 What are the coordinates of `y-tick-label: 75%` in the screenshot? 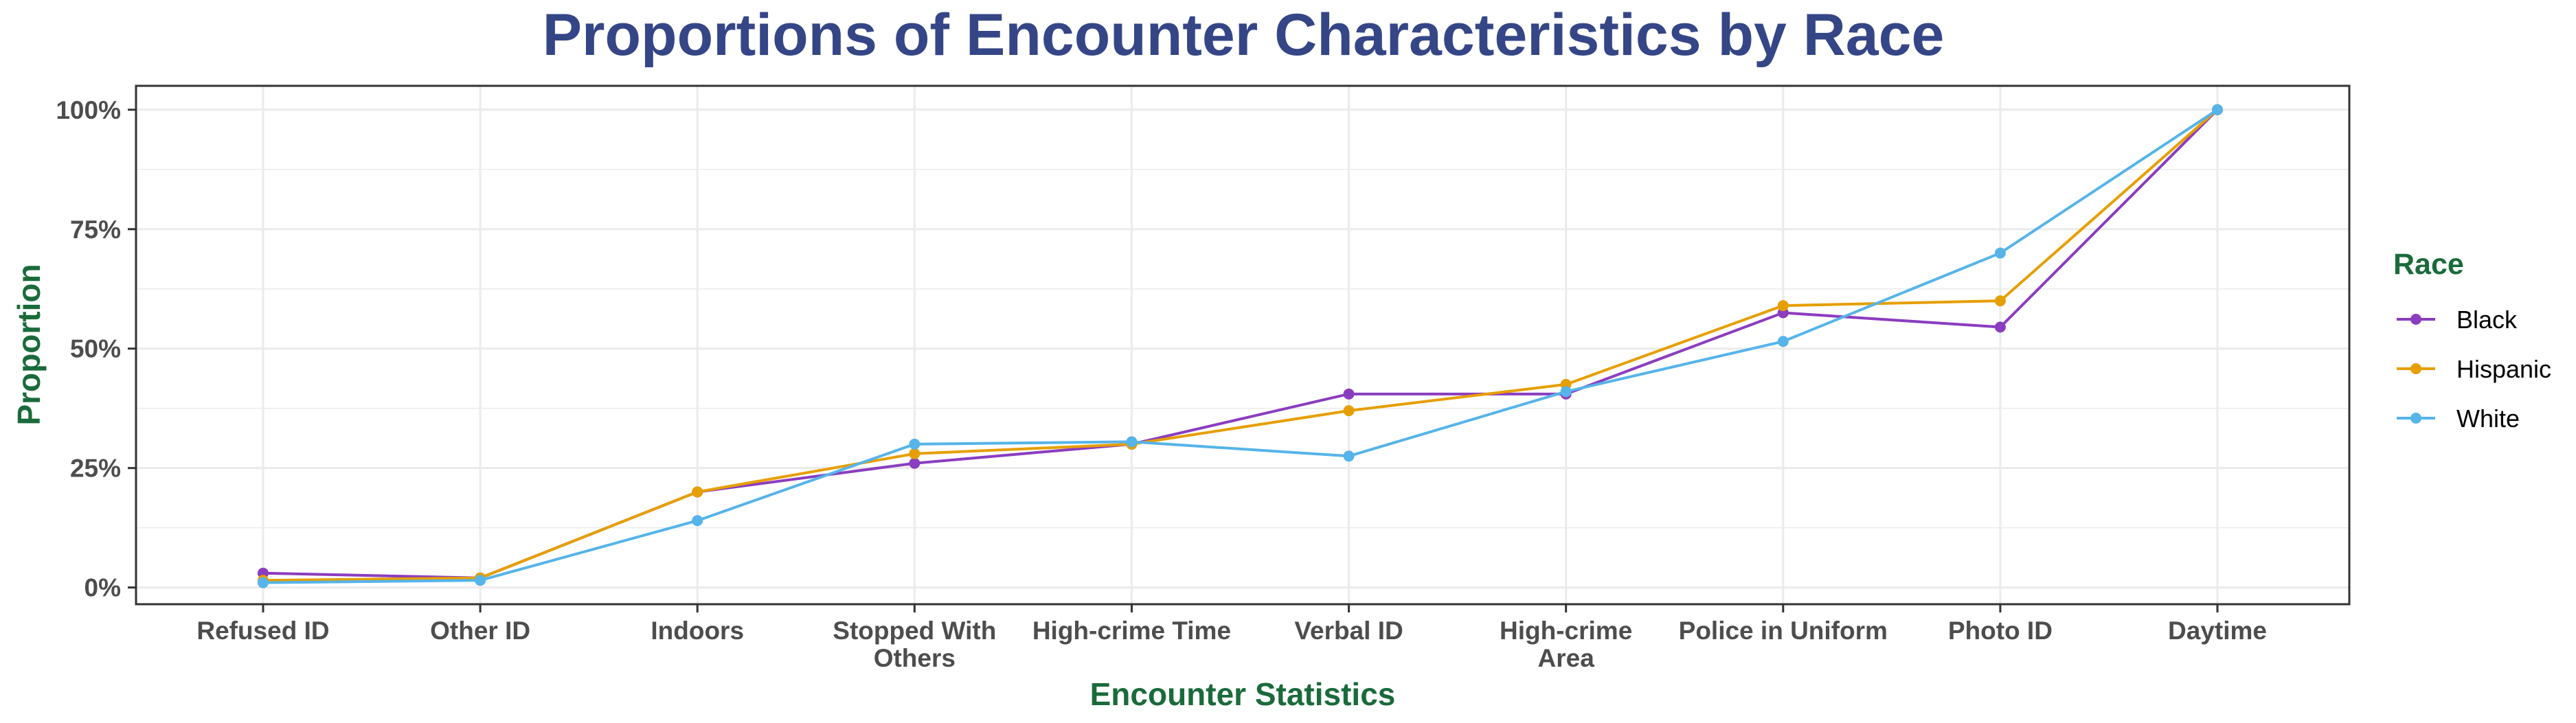 It's located at (95, 230).